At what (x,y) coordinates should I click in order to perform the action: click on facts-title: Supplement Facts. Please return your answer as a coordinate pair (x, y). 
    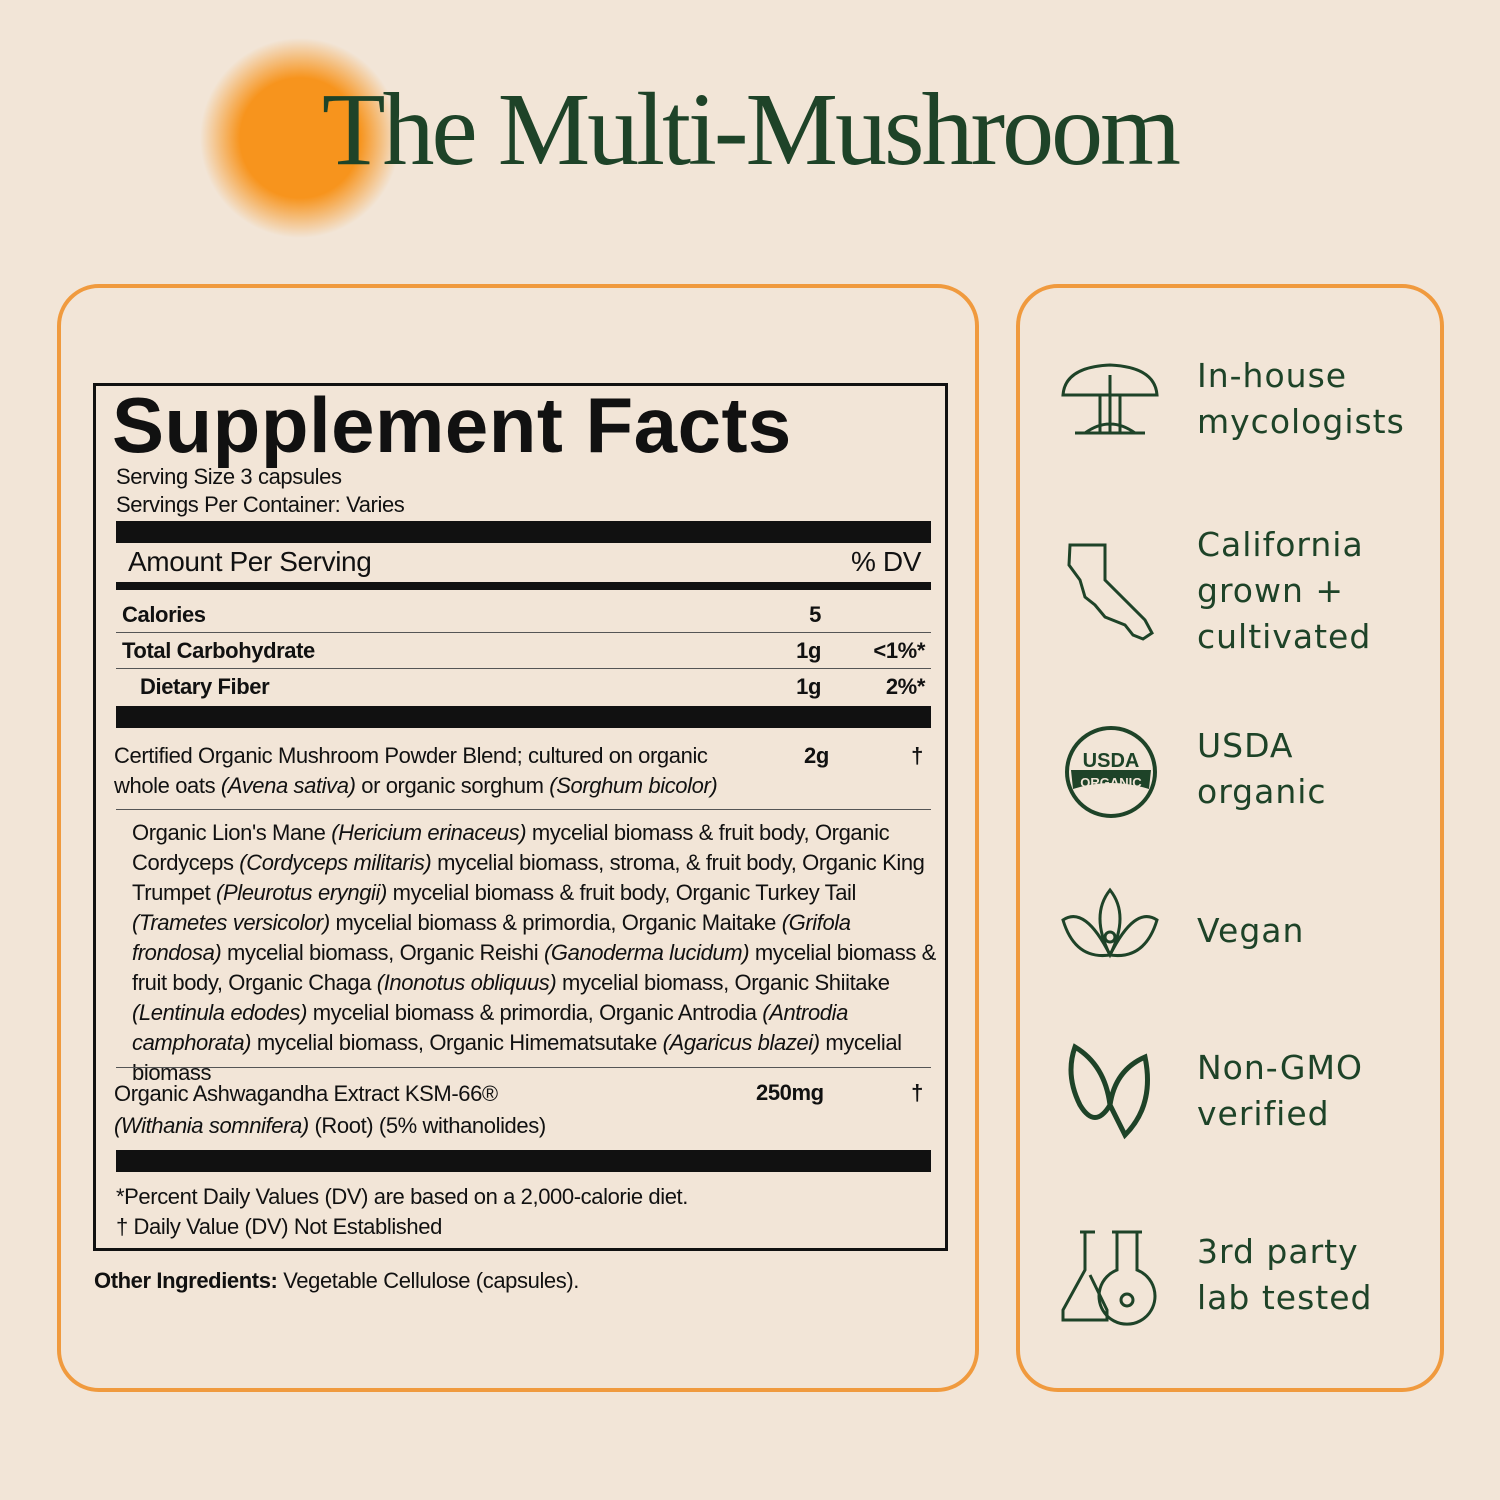
    Looking at the image, I should click on (452, 425).